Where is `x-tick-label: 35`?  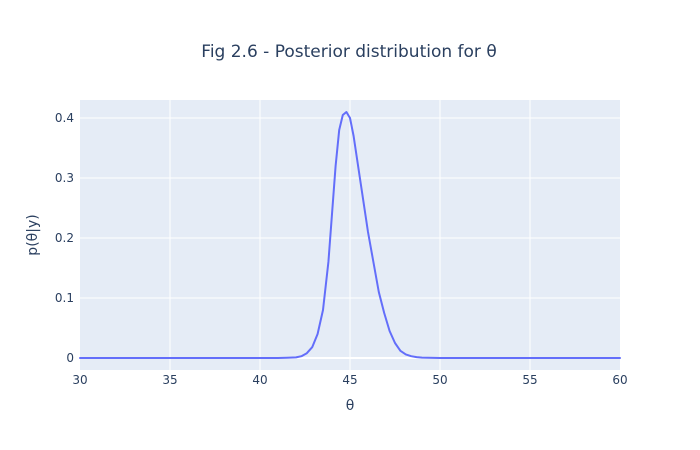 x-tick-label: 35 is located at coordinates (169, 380).